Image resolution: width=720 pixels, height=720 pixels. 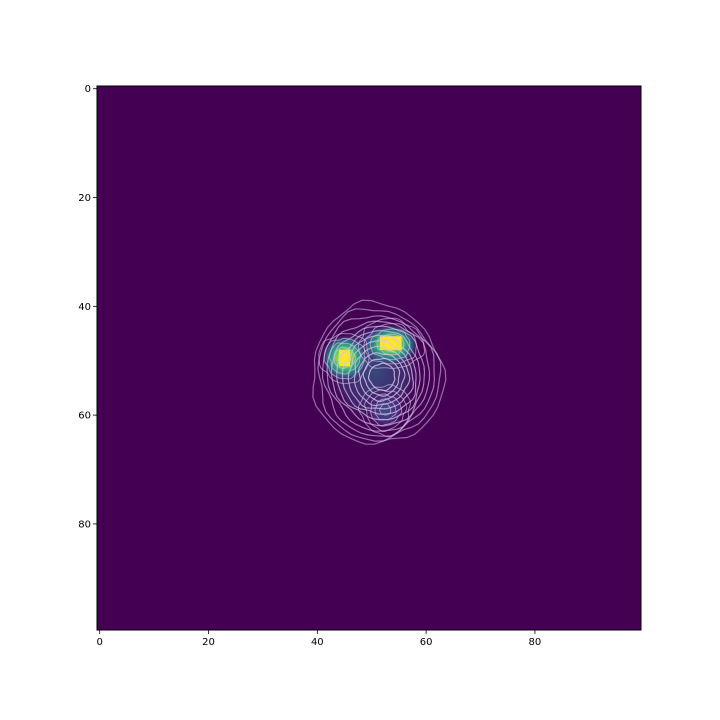 What do you see at coordinates (84, 524) in the screenshot?
I see `y-tick-label: 80` at bounding box center [84, 524].